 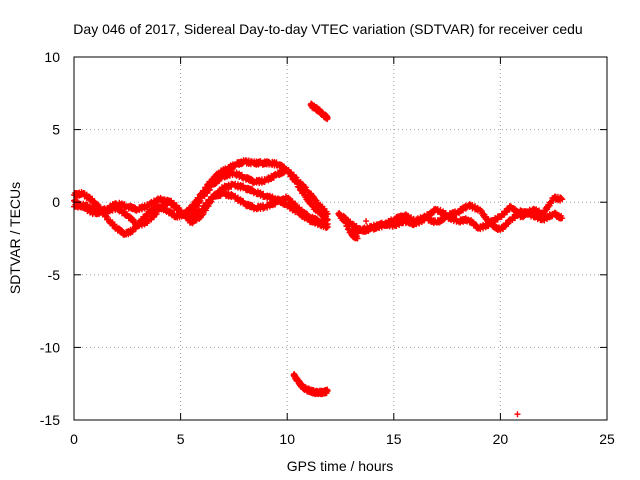 What do you see at coordinates (56, 202) in the screenshot?
I see `y-tick-label: 0` at bounding box center [56, 202].